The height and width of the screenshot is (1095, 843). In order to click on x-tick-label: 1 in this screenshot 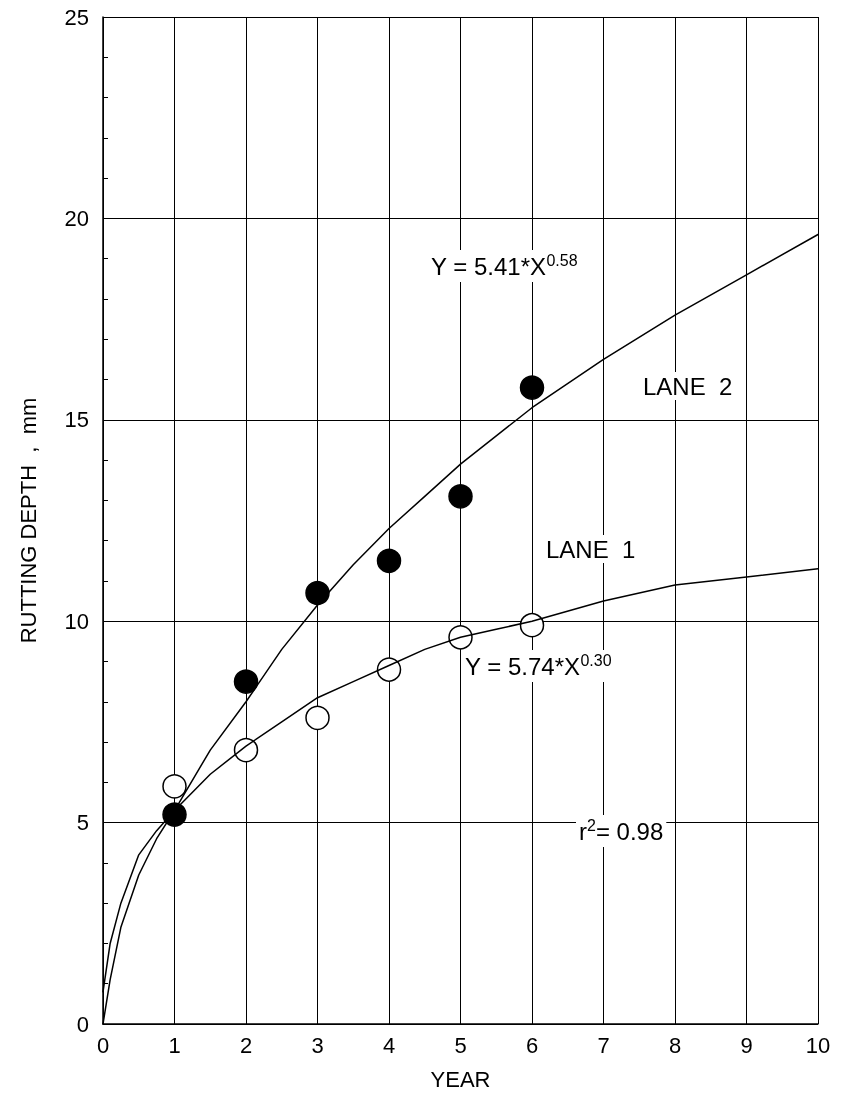, I will do `click(174, 1045)`.